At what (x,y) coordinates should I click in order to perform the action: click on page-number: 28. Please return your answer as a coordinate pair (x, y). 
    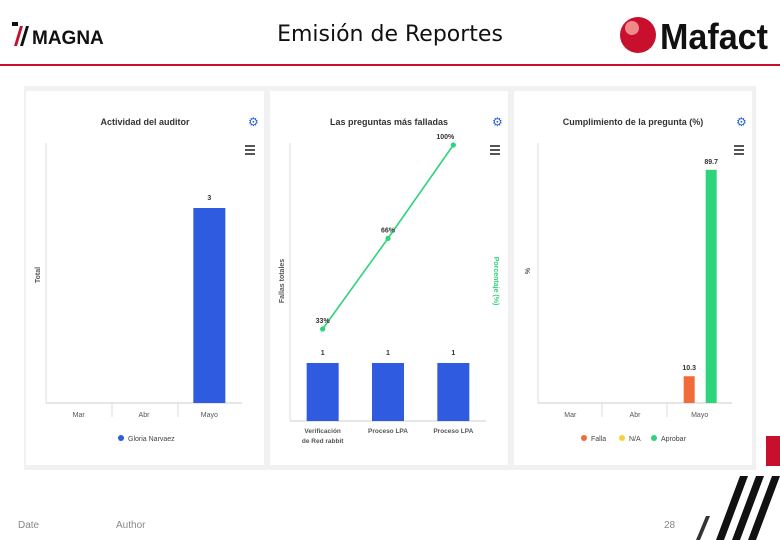
    Looking at the image, I should click on (670, 525).